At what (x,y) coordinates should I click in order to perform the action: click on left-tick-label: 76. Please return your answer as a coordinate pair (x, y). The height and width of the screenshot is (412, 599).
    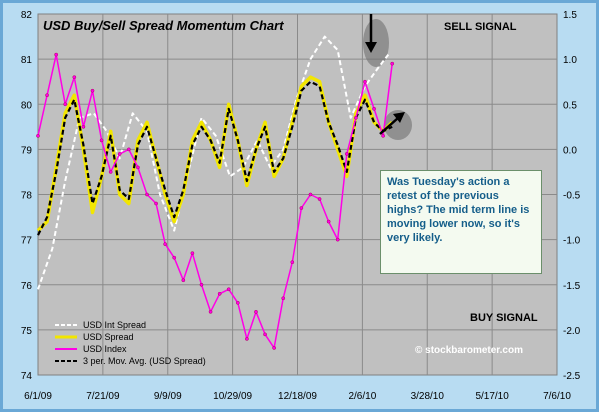
    Looking at the image, I should click on (27, 286).